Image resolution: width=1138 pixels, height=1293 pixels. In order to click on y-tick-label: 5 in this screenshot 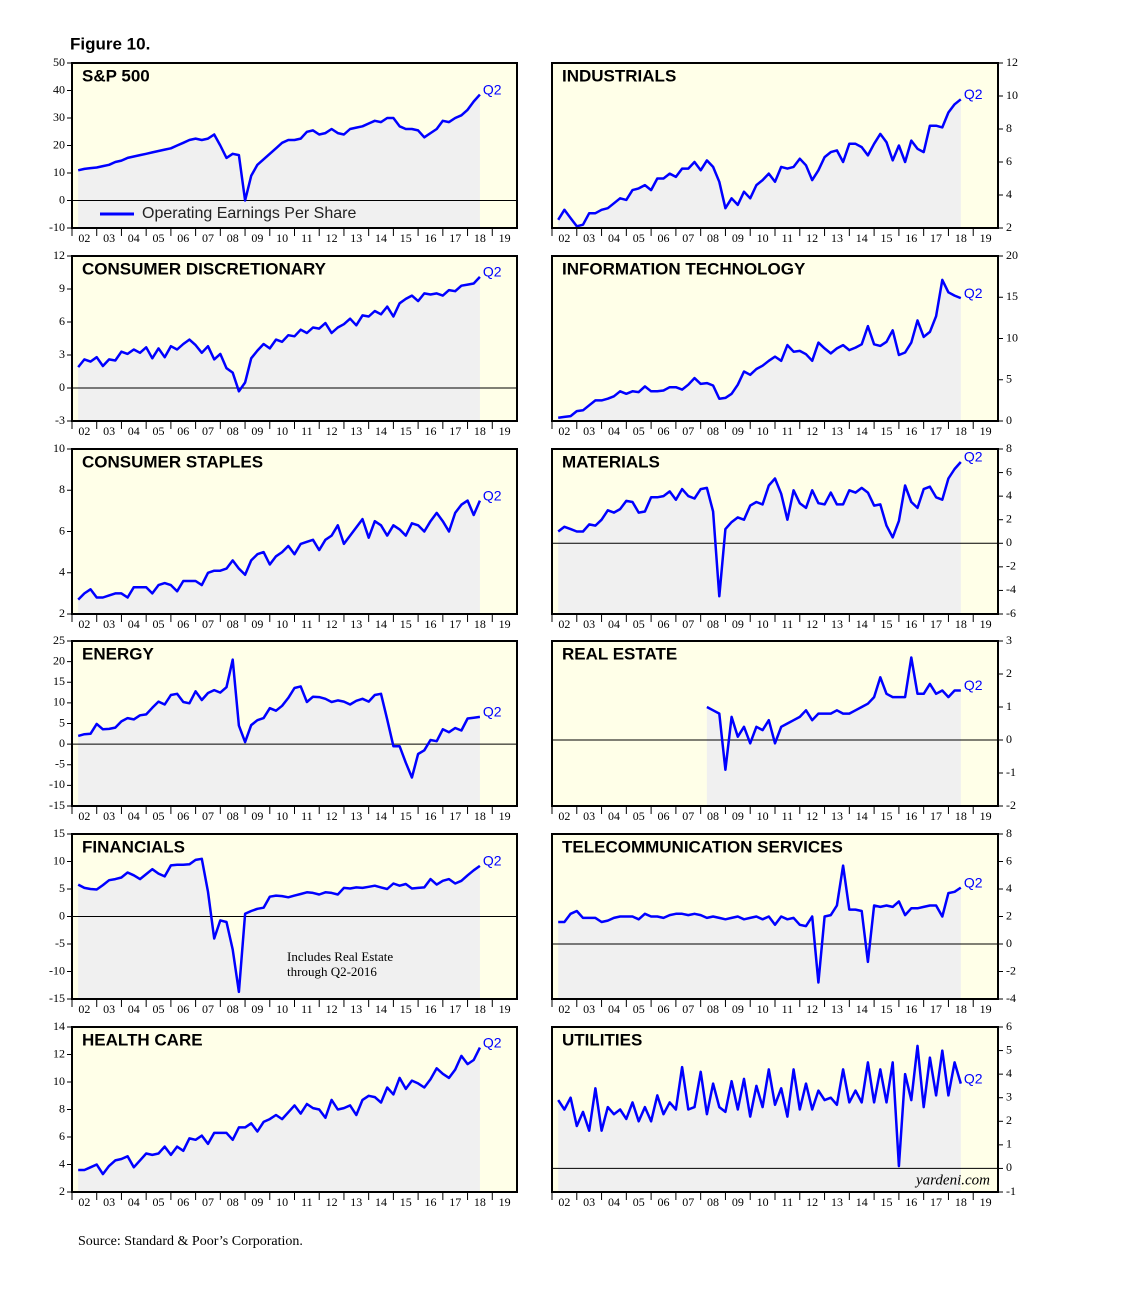, I will do `click(62, 722)`.